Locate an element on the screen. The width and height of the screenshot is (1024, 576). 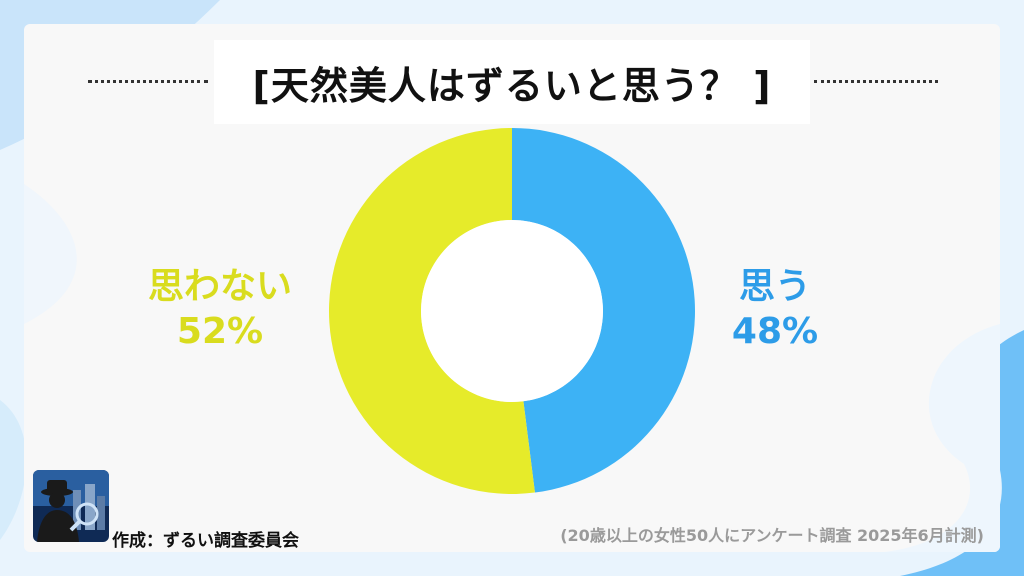
slice-label-no-value: 52% is located at coordinates (220, 331).